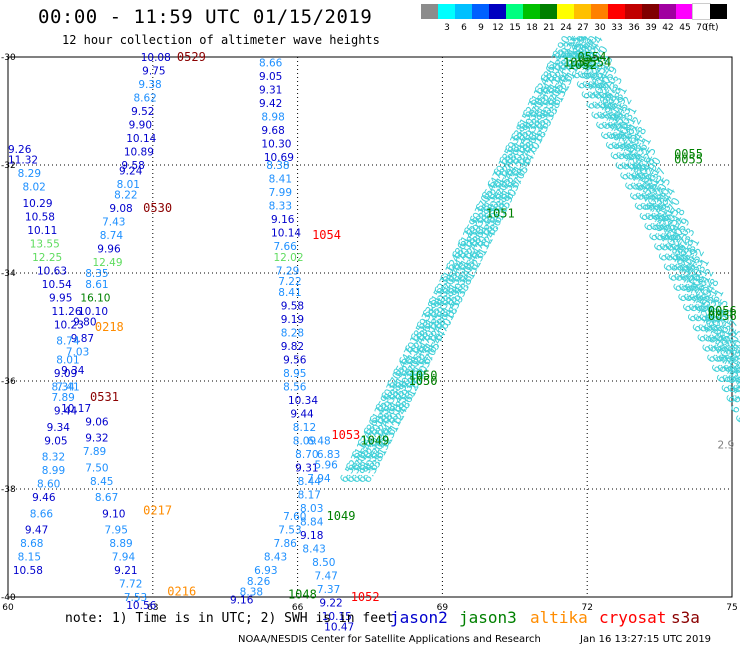  Describe the element at coordinates (328, 455) in the screenshot. I see `swh-label: 6.83` at that location.